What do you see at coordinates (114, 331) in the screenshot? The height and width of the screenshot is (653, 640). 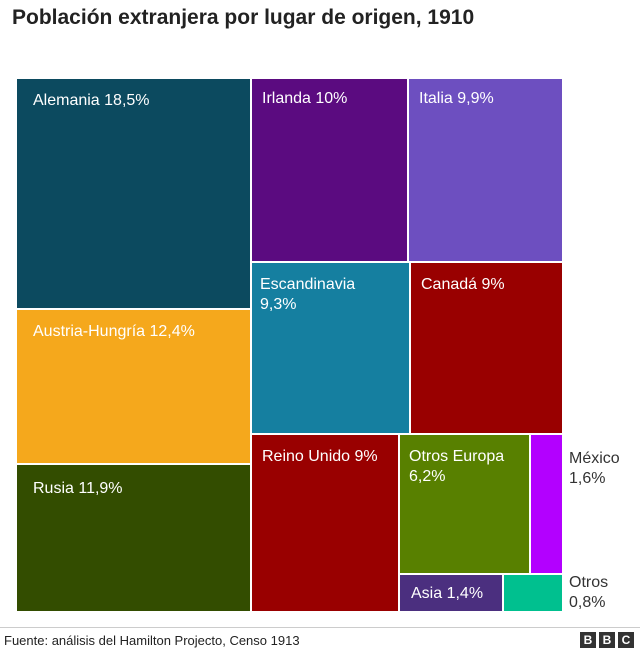 I see `tile-label-austria-hungria: Austria-Hungría 12,4%` at bounding box center [114, 331].